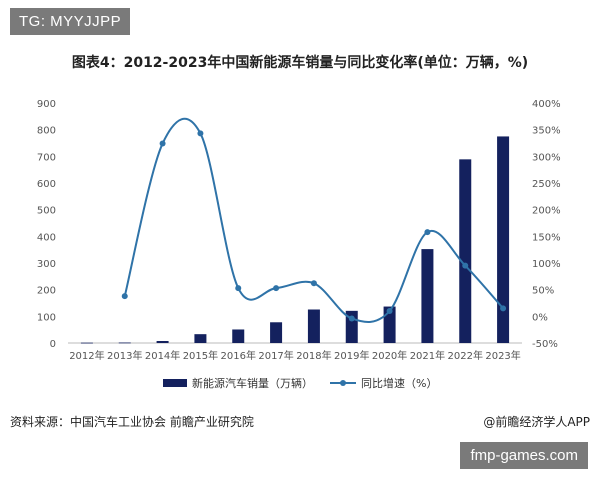  I want to click on x-tick-label: 2020年, so click(389, 355).